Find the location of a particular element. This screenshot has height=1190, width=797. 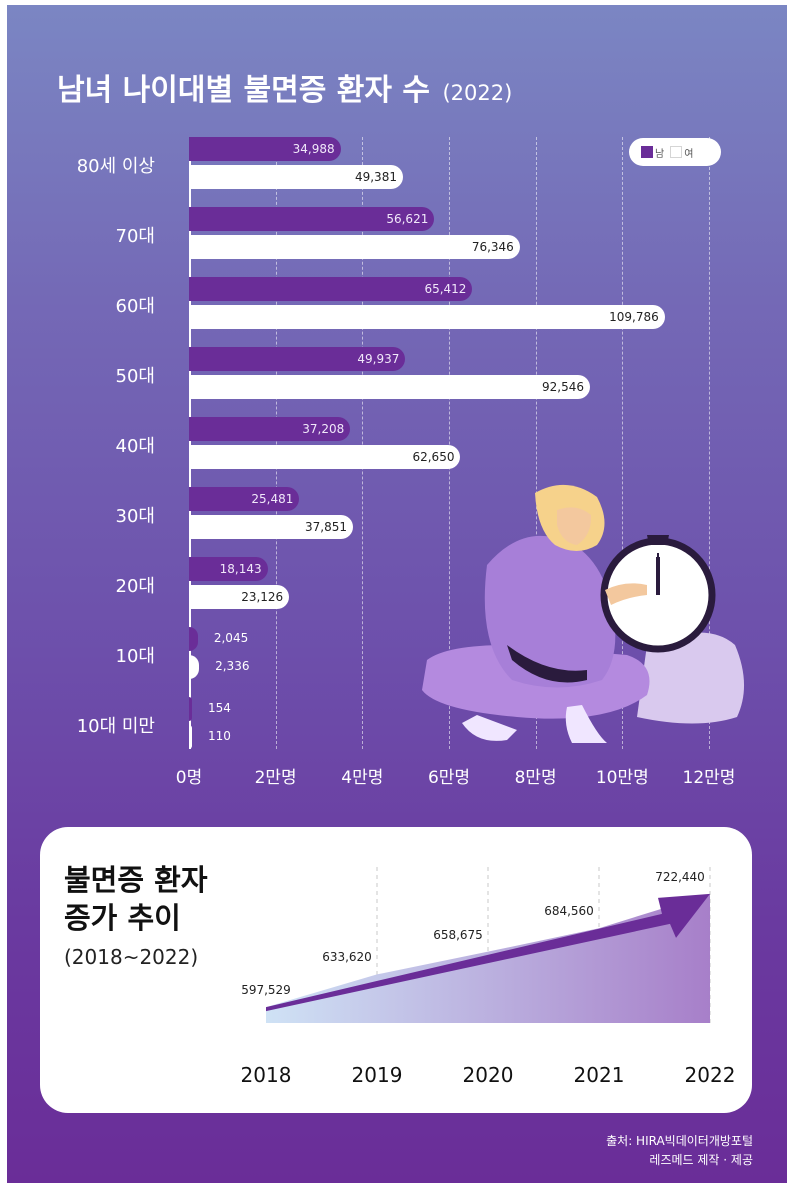

legend: 남 여 is located at coordinates (675, 152).